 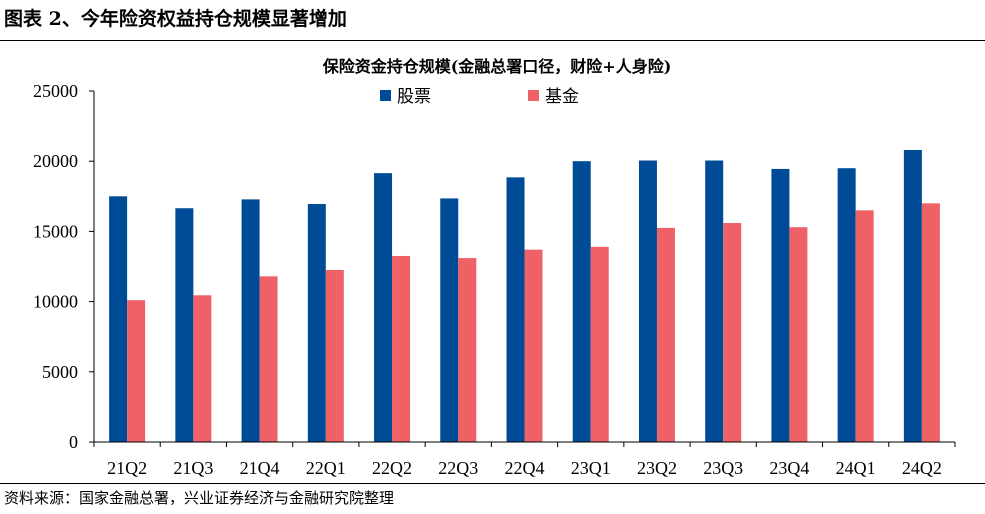 What do you see at coordinates (60, 372) in the screenshot?
I see `y-tick-label: 5000` at bounding box center [60, 372].